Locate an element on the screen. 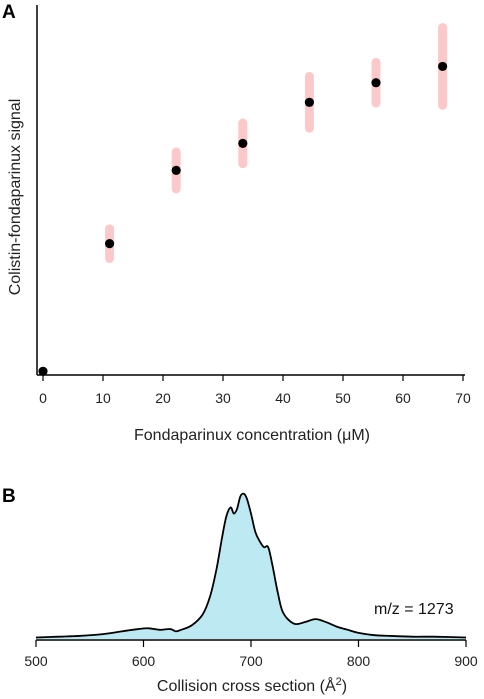 This screenshot has height=699, width=484. panel-b-annotation: m/z = 1273 is located at coordinates (414, 609).